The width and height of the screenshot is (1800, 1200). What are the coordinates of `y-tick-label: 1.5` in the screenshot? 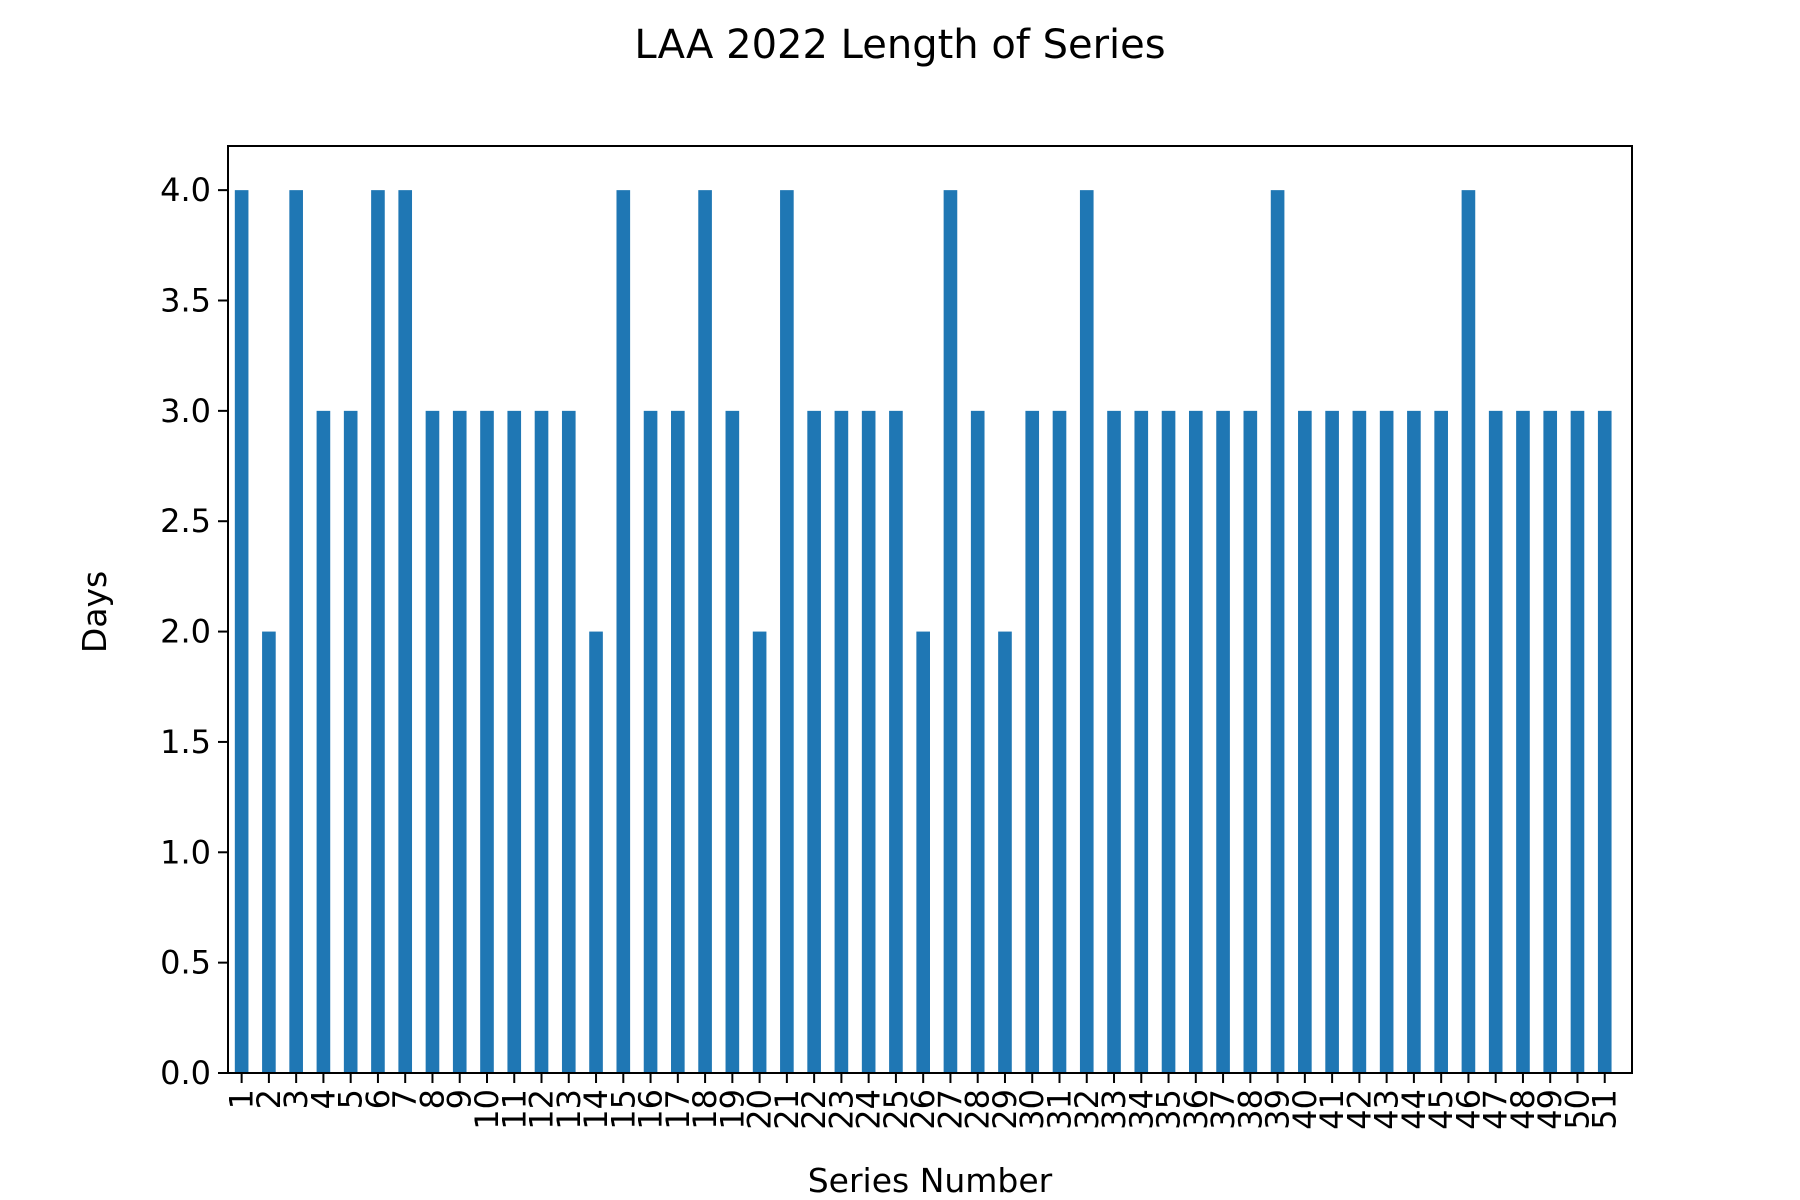 It's located at (185, 742).